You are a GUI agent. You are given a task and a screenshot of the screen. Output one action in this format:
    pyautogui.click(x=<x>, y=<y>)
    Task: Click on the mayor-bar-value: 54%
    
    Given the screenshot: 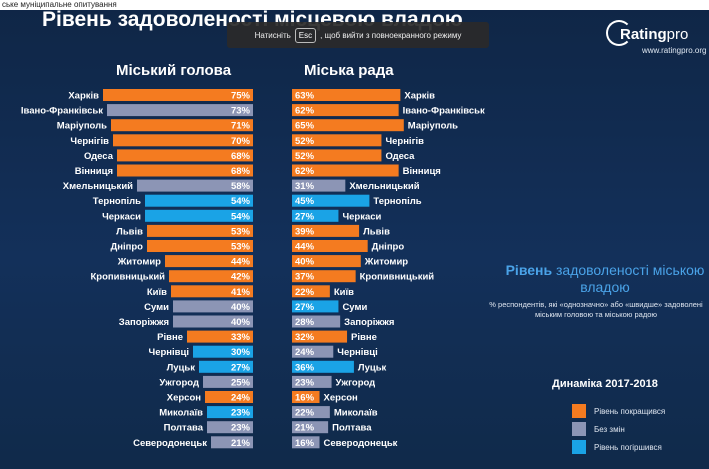 What is the action you would take?
    pyautogui.click(x=241, y=201)
    